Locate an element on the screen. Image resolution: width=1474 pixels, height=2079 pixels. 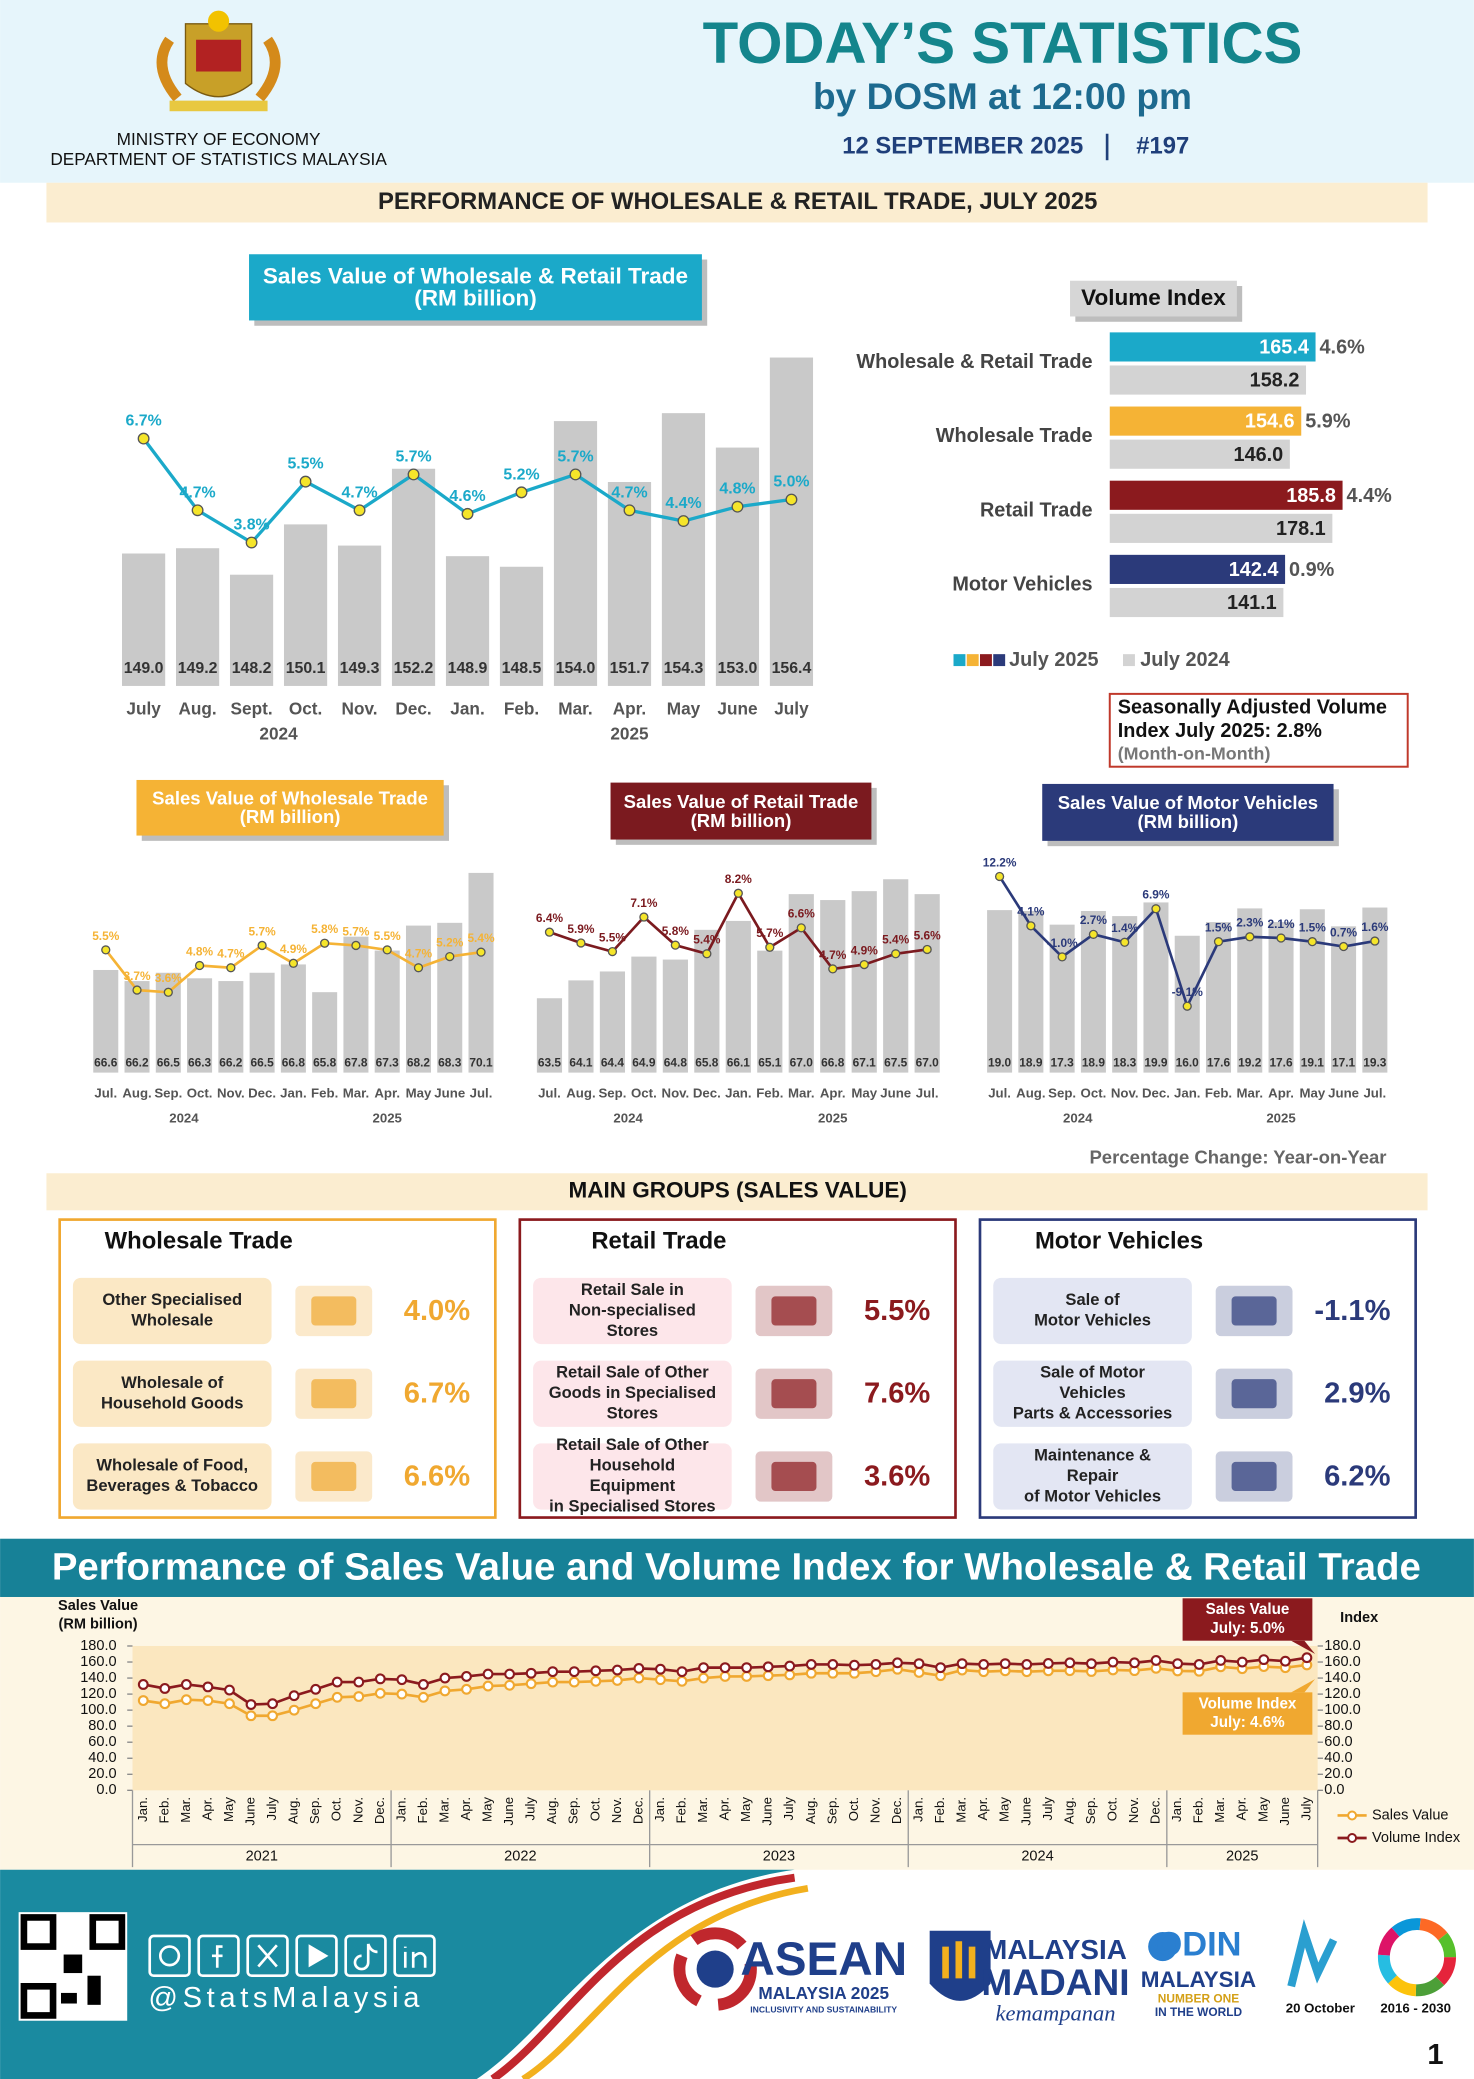
bar-value-label: 142.4 is located at coordinates (1254, 570).